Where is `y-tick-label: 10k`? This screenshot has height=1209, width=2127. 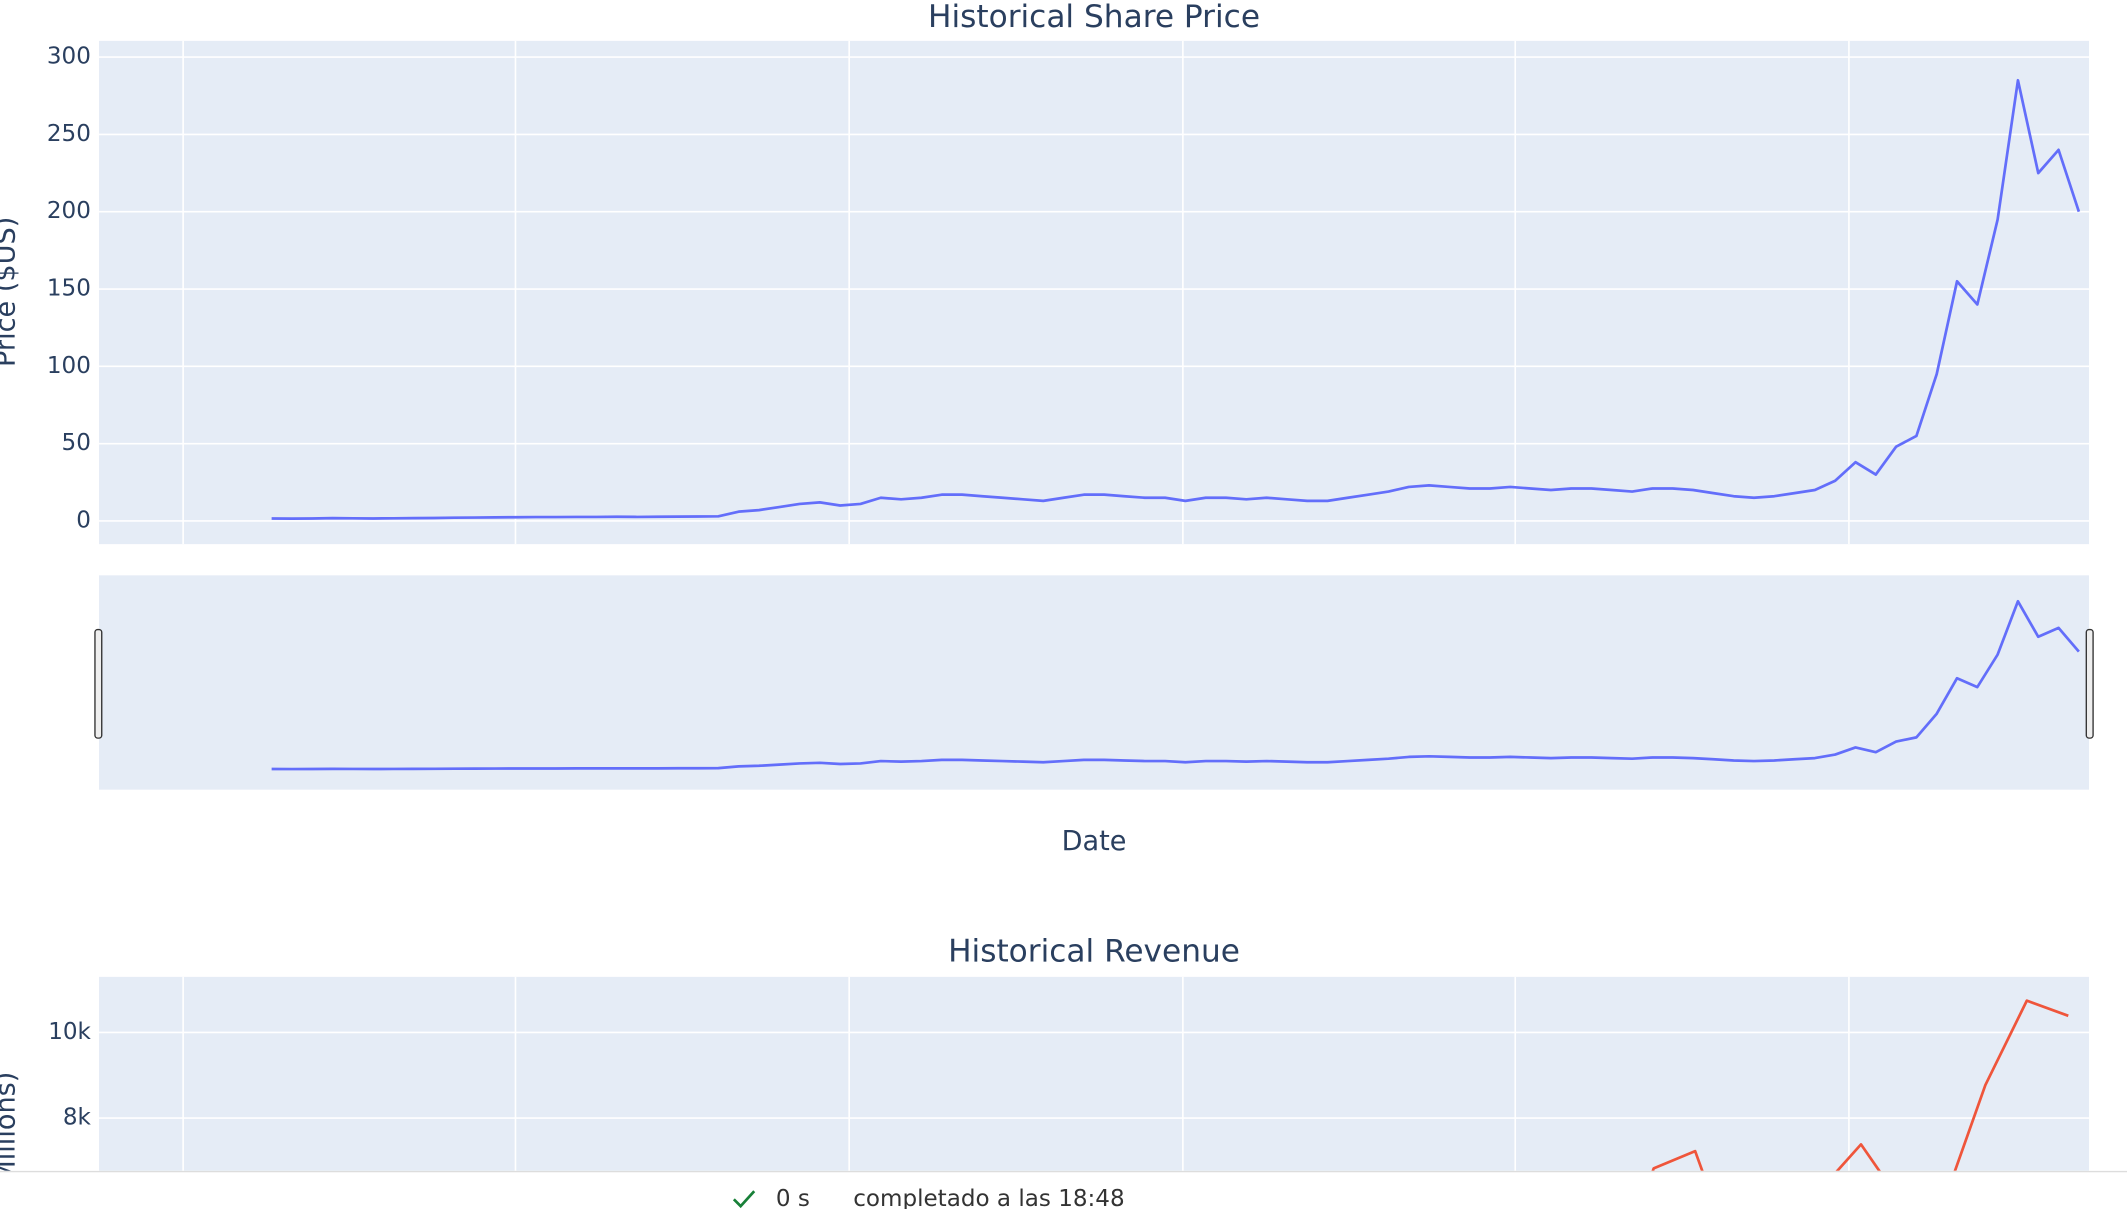
y-tick-label: 10k is located at coordinates (69, 1032).